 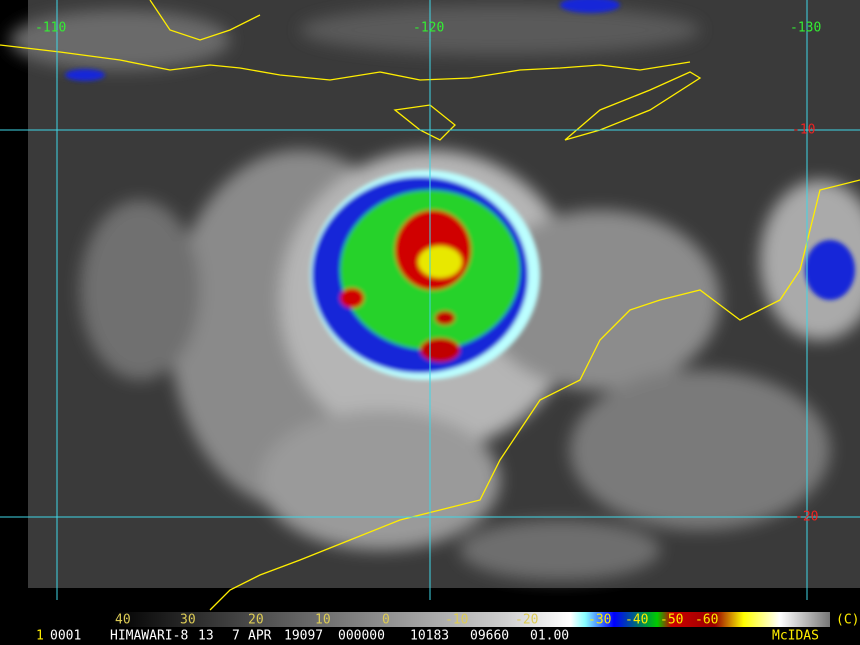 I want to click on footer-field: 1, so click(x=40, y=636).